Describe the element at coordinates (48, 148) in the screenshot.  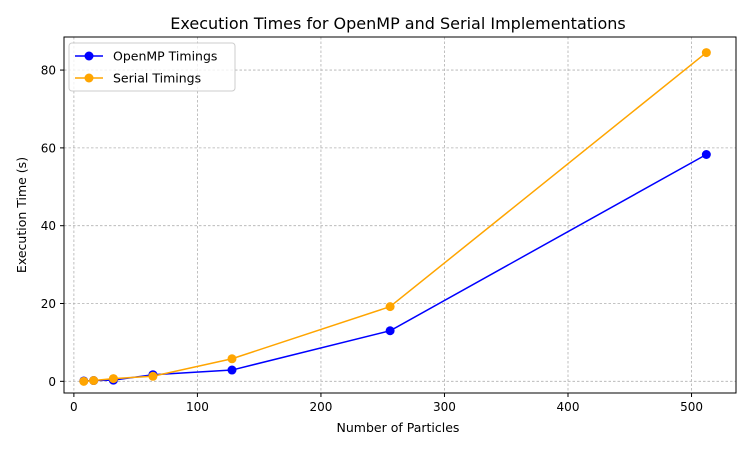
I see `y-tick-label: 60` at that location.